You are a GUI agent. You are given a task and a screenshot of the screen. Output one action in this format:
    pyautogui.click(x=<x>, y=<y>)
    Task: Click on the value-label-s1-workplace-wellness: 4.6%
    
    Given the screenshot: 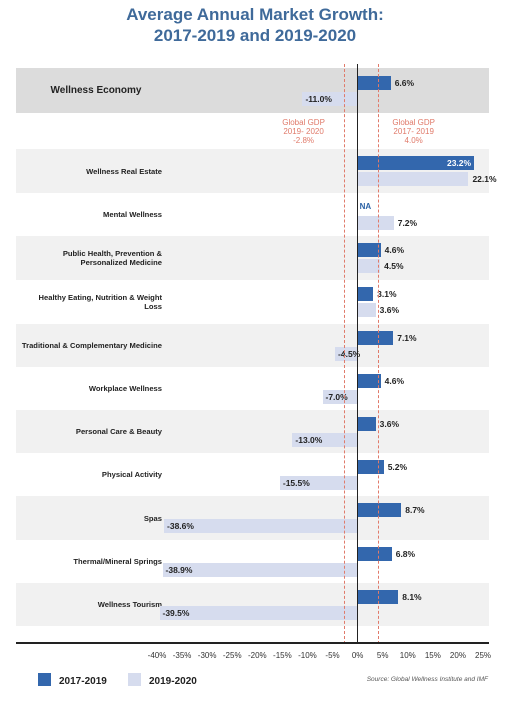 What is the action you would take?
    pyautogui.click(x=394, y=381)
    